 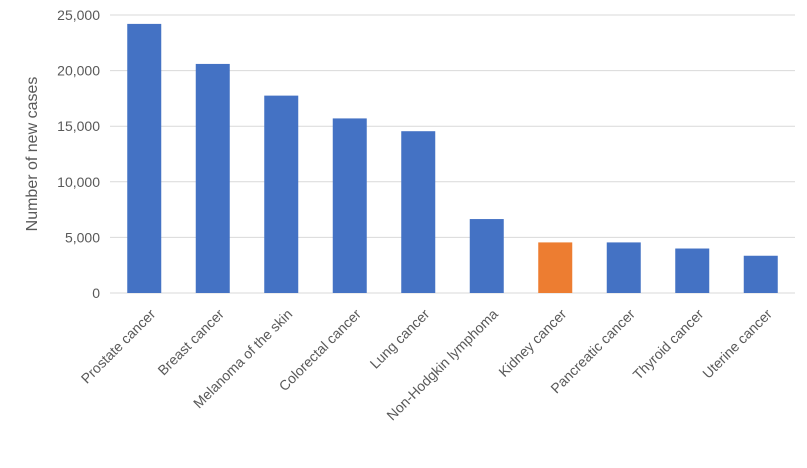 I want to click on y-tick-label: 20,000, so click(x=78, y=71).